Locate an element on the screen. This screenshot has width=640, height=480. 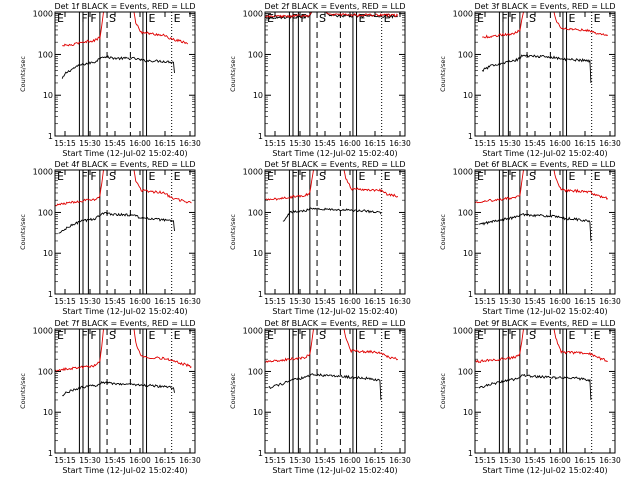
panel-title: Det 3f BLACK = Events, RED = LLD is located at coordinates (544, 6).